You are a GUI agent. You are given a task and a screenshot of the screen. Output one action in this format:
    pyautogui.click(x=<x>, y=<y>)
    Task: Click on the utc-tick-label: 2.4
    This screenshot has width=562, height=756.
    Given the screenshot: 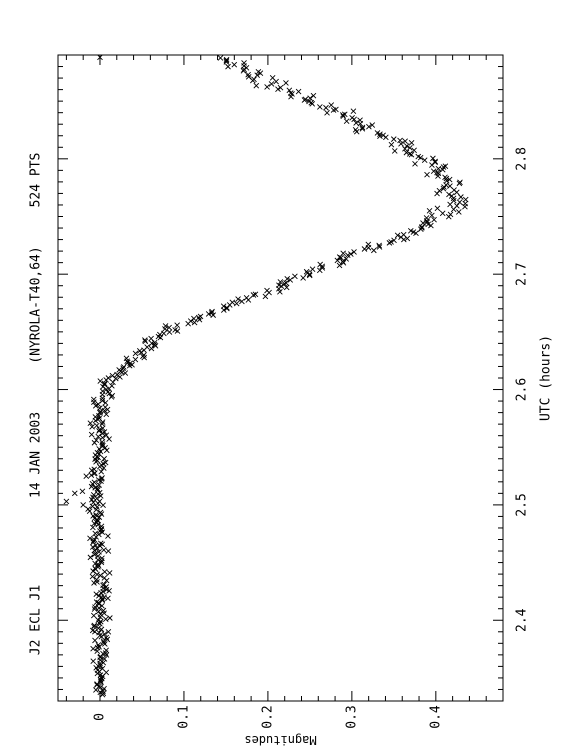 What is the action you would take?
    pyautogui.click(x=522, y=620)
    